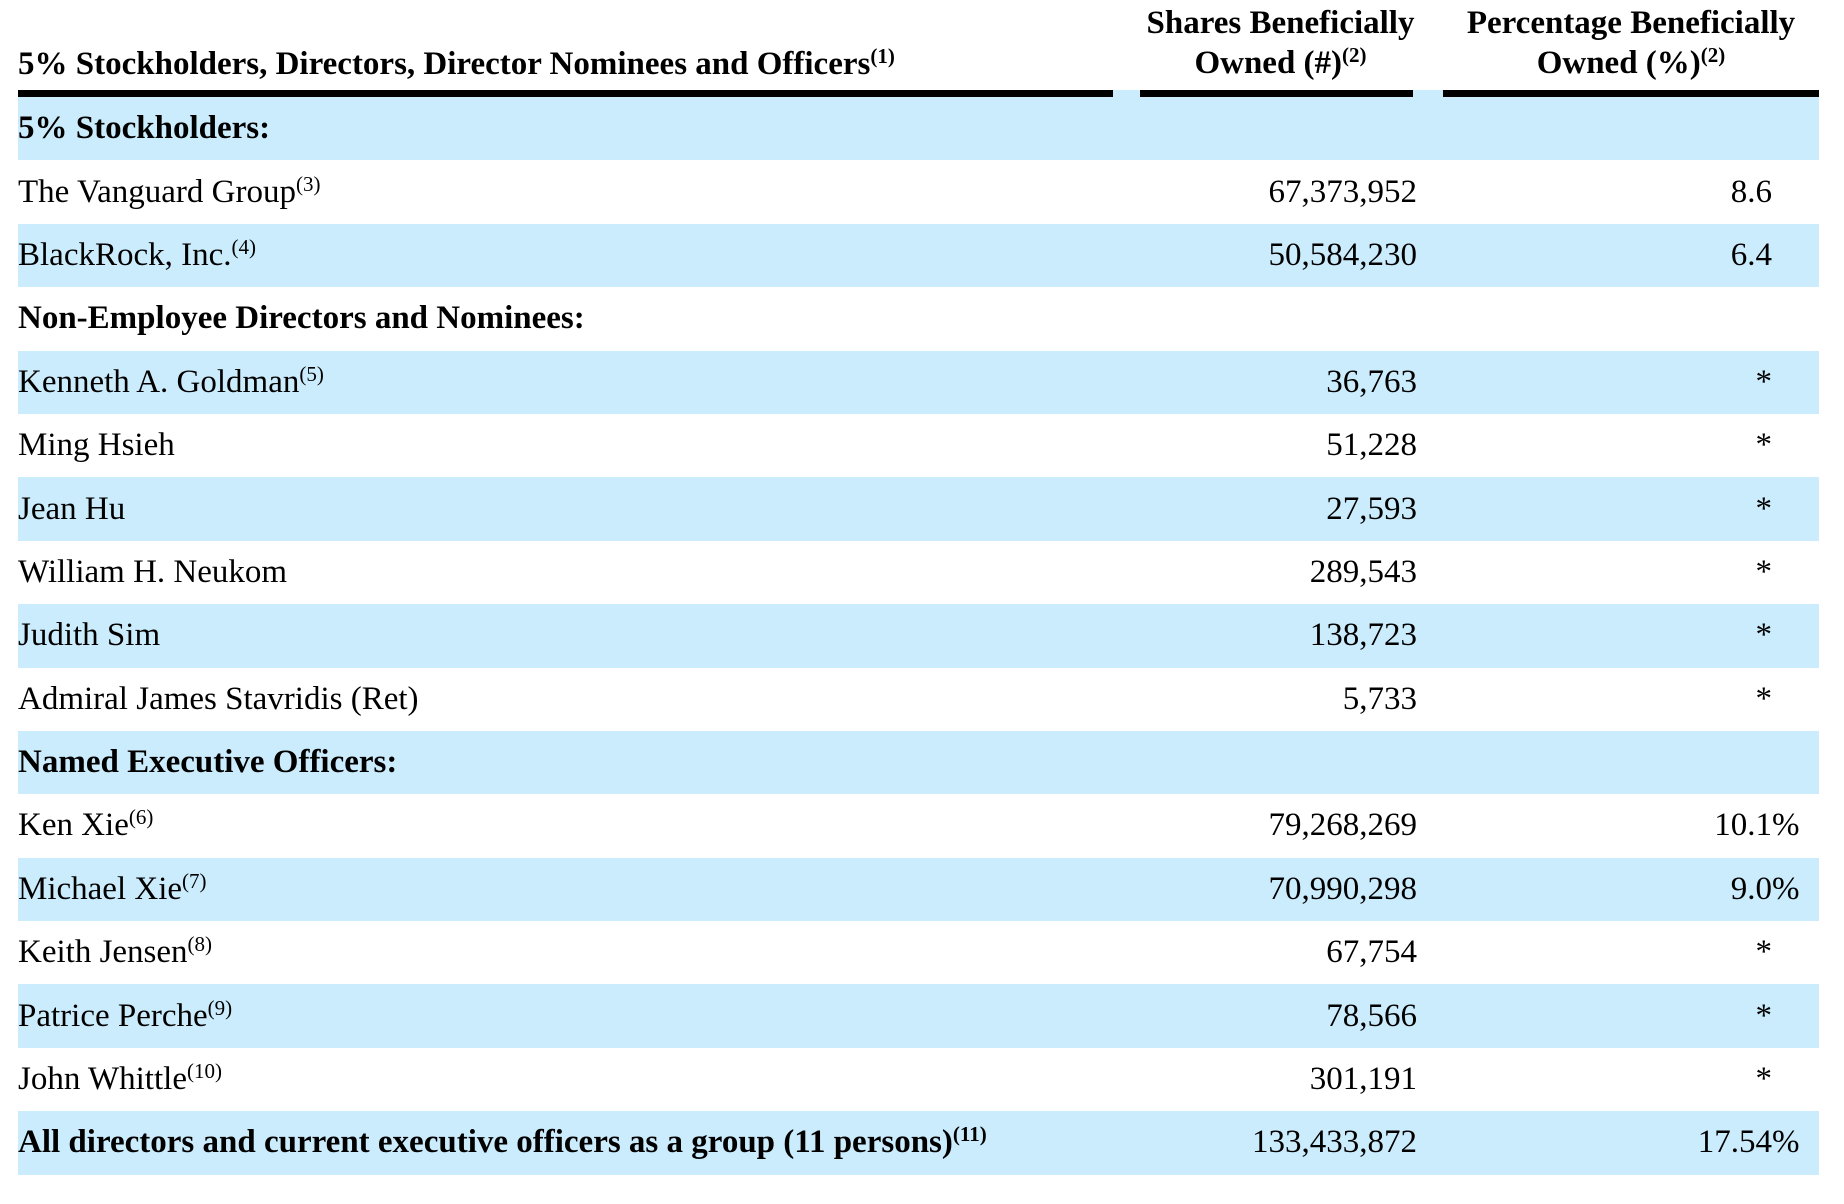 This screenshot has width=1844, height=1204. I want to click on header-rule, so click(918, 93).